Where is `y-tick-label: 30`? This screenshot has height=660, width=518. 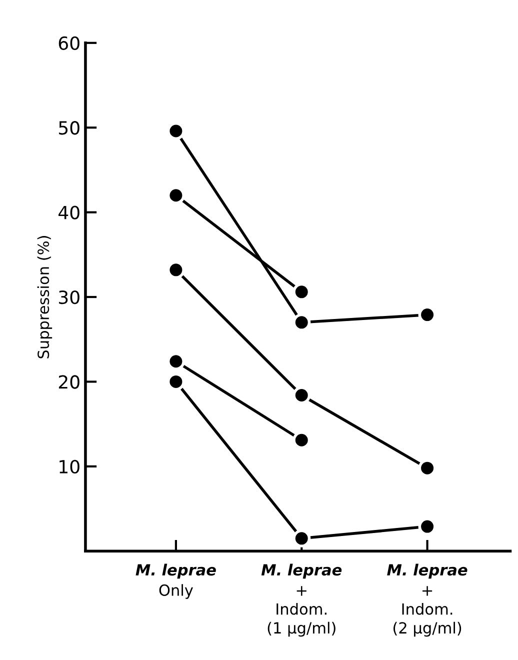 y-tick-label: 30 is located at coordinates (69, 297).